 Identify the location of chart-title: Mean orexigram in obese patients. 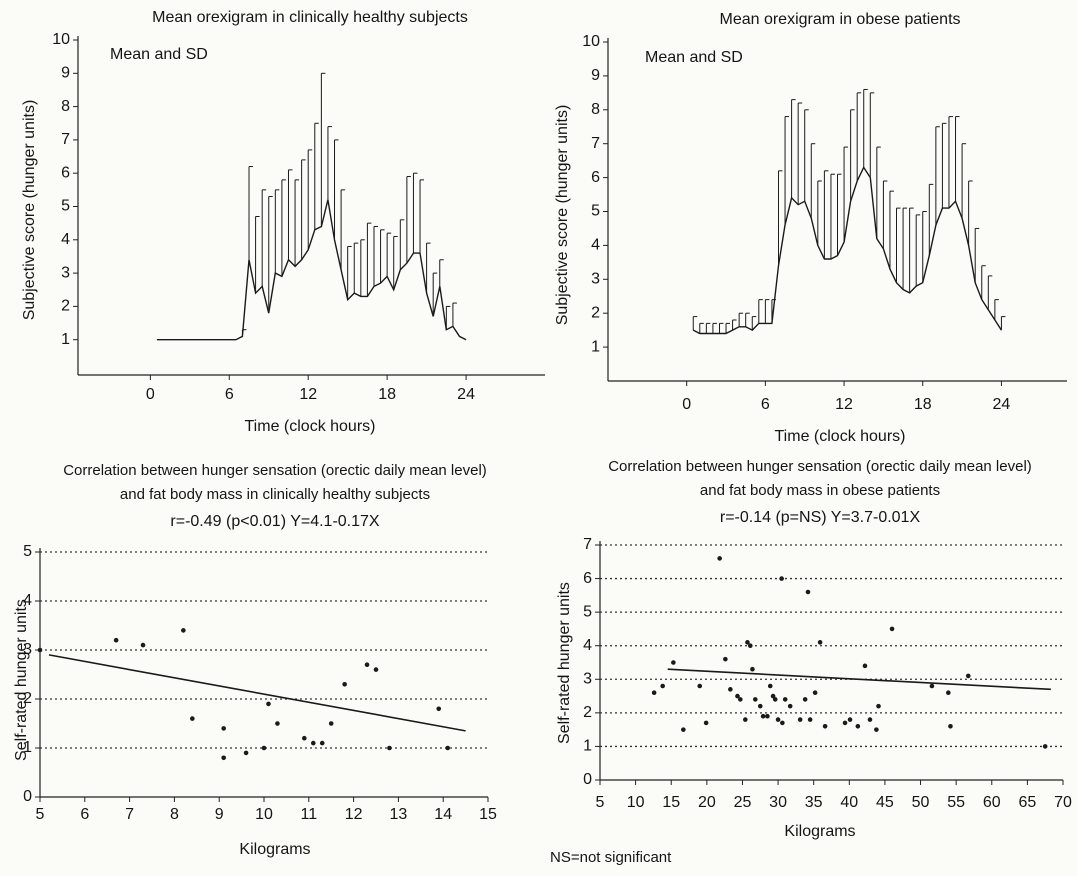
(839, 19).